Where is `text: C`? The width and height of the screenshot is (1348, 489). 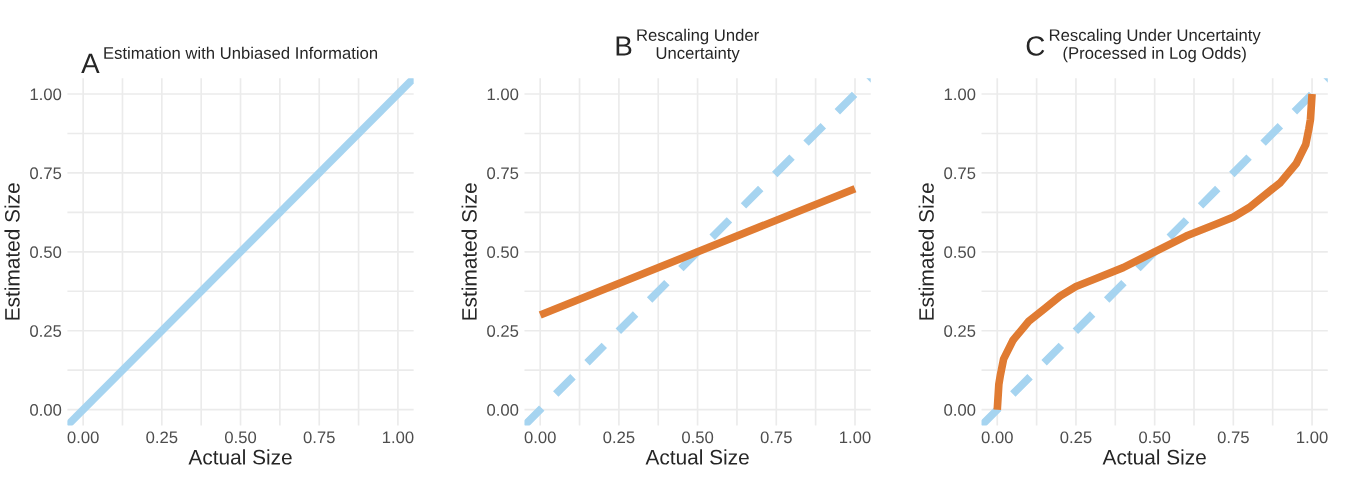
text: C is located at coordinates (1035, 46).